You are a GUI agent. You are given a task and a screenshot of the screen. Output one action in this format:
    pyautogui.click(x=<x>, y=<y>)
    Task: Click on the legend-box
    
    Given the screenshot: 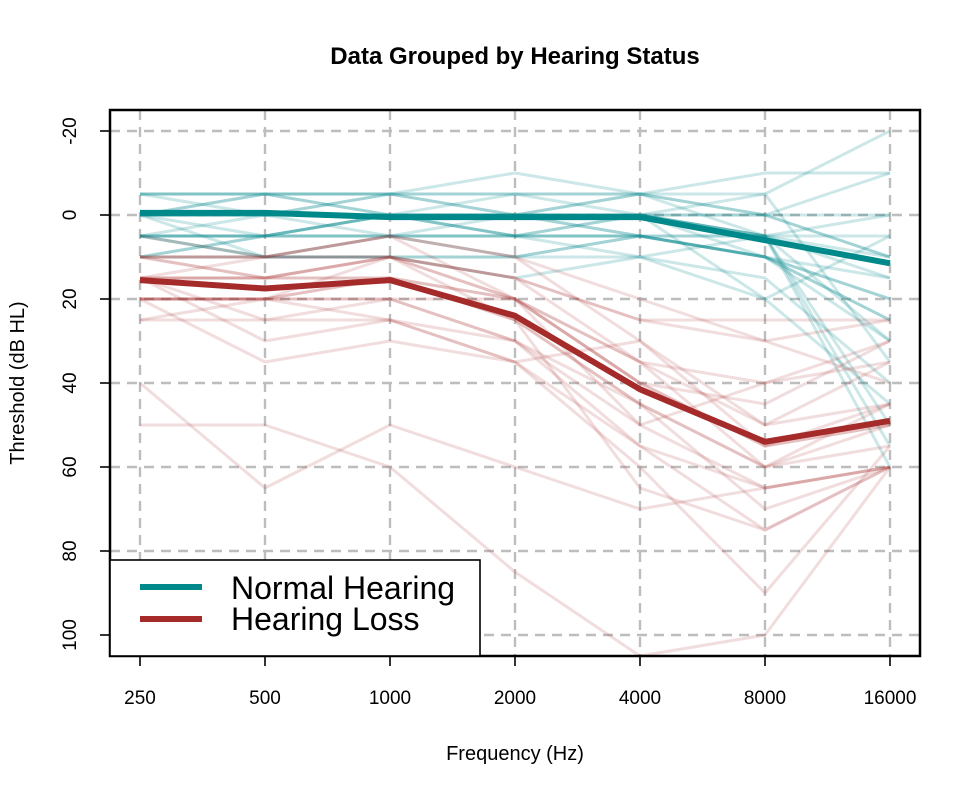 What is the action you would take?
    pyautogui.click(x=295, y=608)
    